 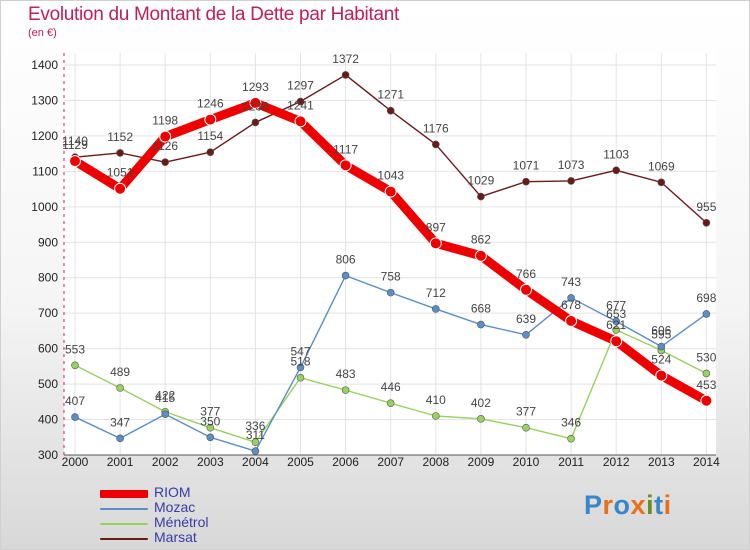 What do you see at coordinates (345, 59) in the screenshot?
I see `data-label: 1372` at bounding box center [345, 59].